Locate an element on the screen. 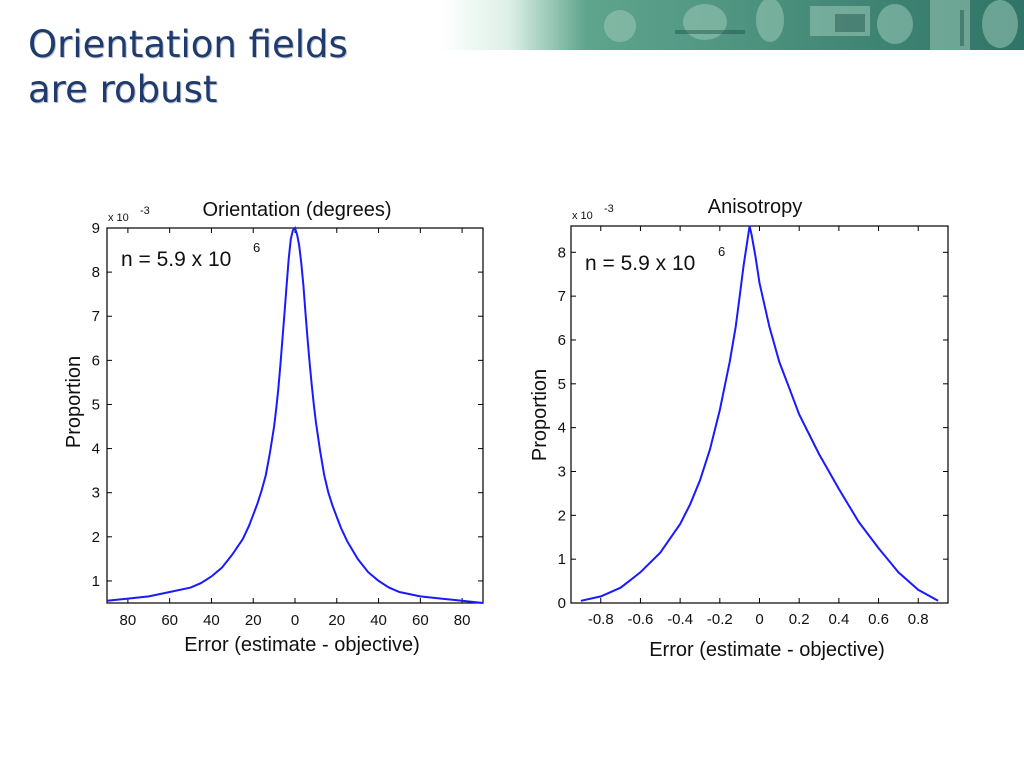 The height and width of the screenshot is (768, 1024). x-tick-labels: -0.8 -0.6 -0.4 -0.2 0 0.2 0.4 0.6 0.8 is located at coordinates (758, 619).